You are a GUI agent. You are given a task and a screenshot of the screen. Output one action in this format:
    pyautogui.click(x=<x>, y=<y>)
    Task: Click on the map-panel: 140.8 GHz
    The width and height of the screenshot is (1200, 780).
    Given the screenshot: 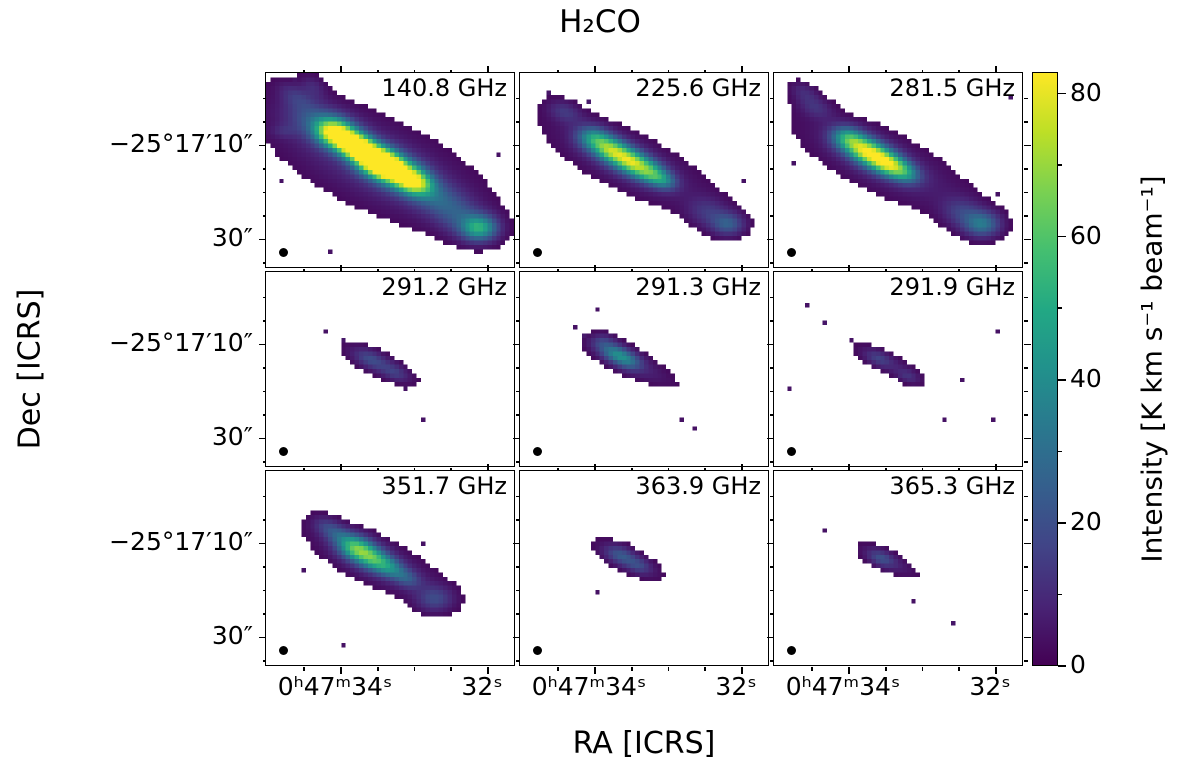 What is the action you would take?
    pyautogui.click(x=391, y=171)
    